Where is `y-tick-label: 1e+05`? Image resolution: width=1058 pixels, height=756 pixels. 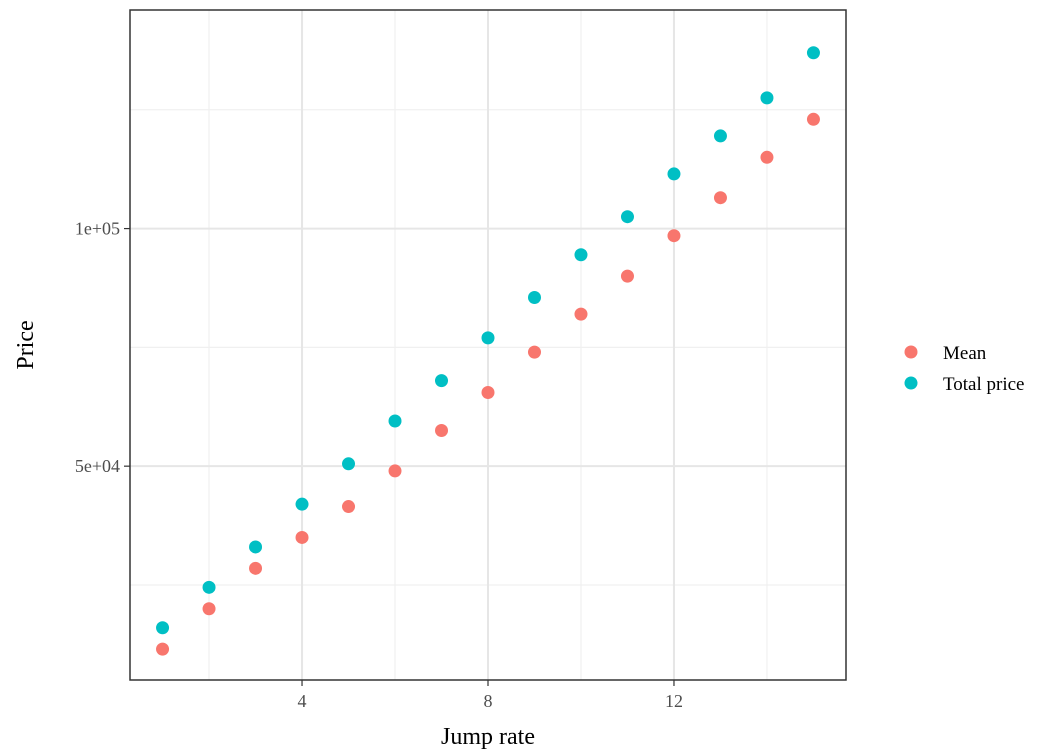 y-tick-label: 1e+05 is located at coordinates (97, 229).